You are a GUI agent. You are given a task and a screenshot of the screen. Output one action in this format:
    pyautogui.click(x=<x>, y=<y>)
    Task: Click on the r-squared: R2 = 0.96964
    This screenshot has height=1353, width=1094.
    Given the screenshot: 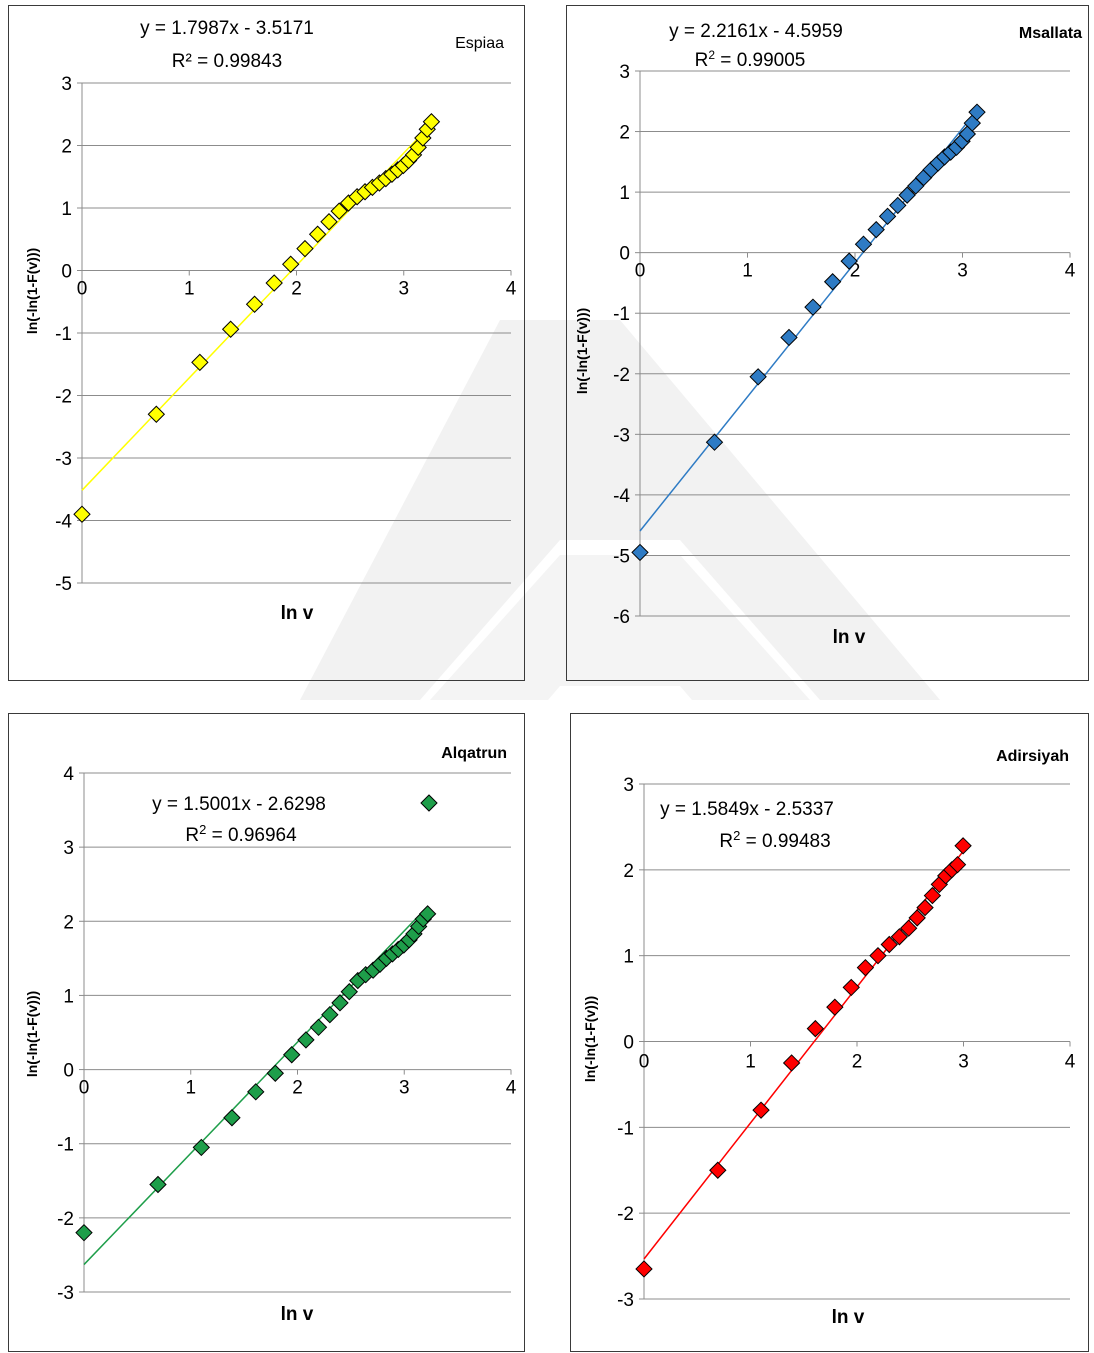 What is the action you would take?
    pyautogui.click(x=241, y=834)
    